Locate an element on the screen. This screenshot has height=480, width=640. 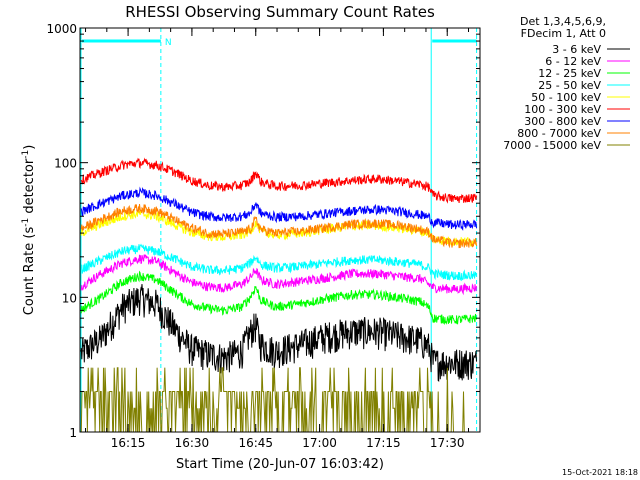
x-tick-label-3: 17:00 is located at coordinates (319, 443).